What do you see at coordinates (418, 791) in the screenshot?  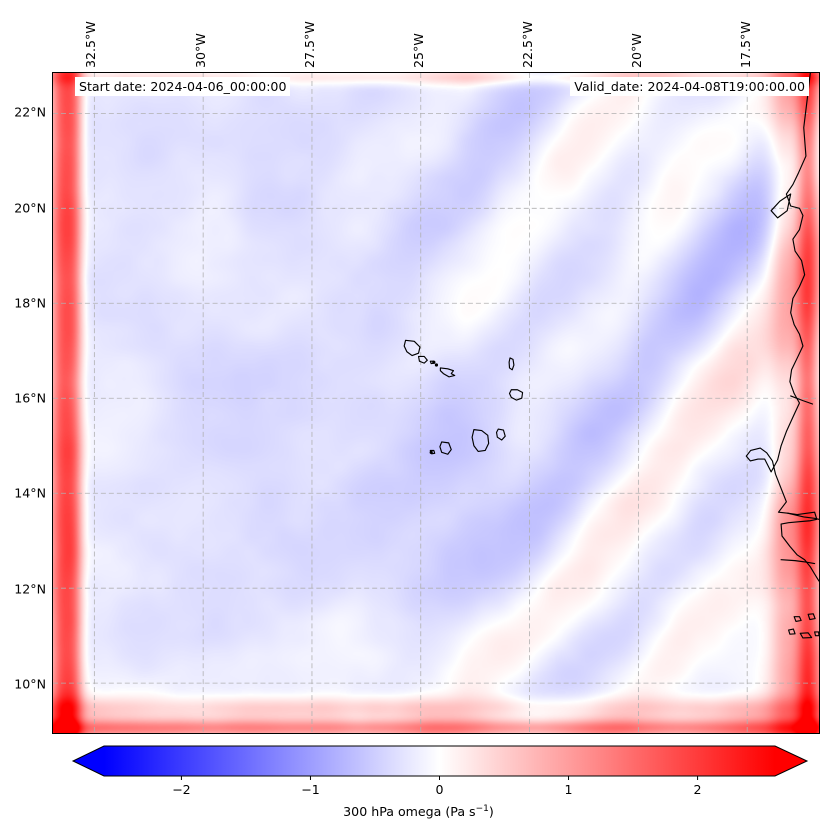 I see `colorbar: 300 hPa omega (Pa s−1) −2 −1 0 1 2` at bounding box center [418, 791].